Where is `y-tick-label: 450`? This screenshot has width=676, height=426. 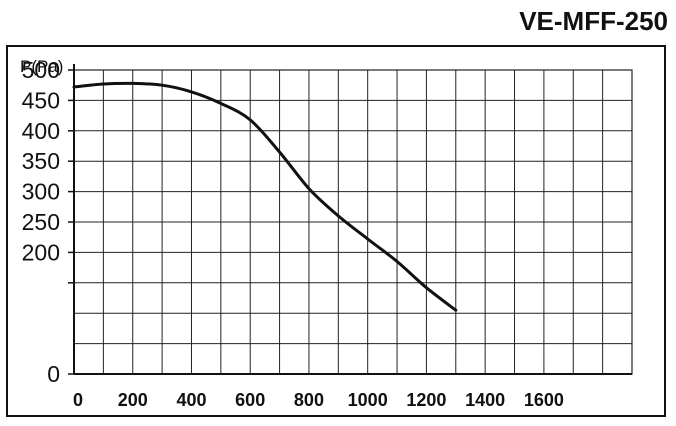
y-tick-label: 450 is located at coordinates (41, 100).